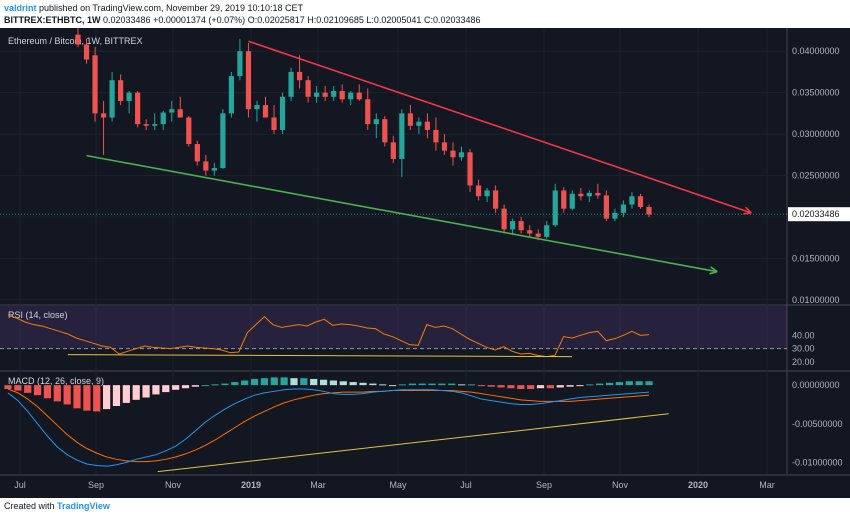 Image resolution: width=850 pixels, height=516 pixels. What do you see at coordinates (281, 20) in the screenshot?
I see `open-value: 0.02025817` at bounding box center [281, 20].